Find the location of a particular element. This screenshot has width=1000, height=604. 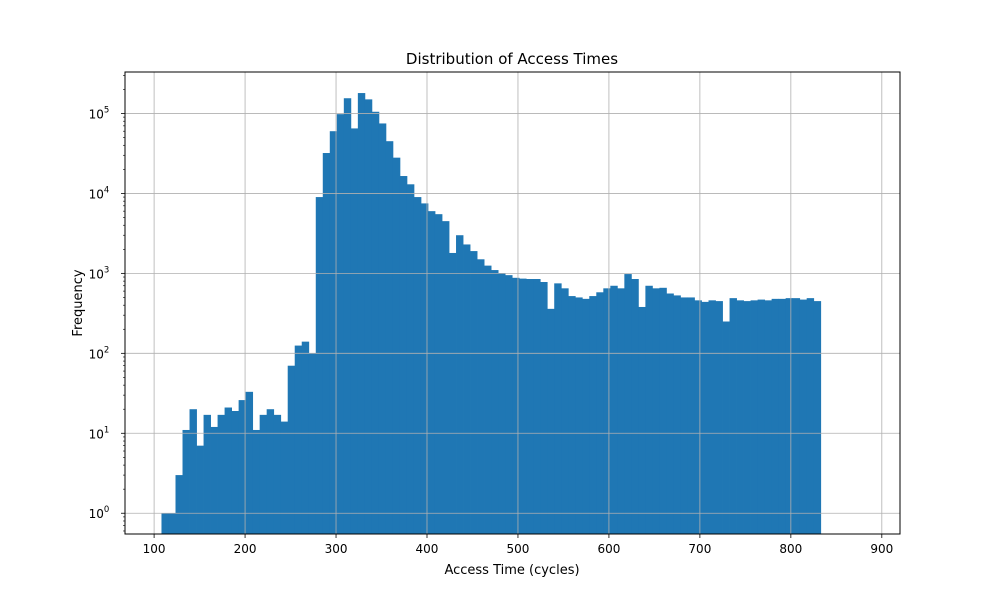

y-tick-label: 10¹ is located at coordinates (99, 433).